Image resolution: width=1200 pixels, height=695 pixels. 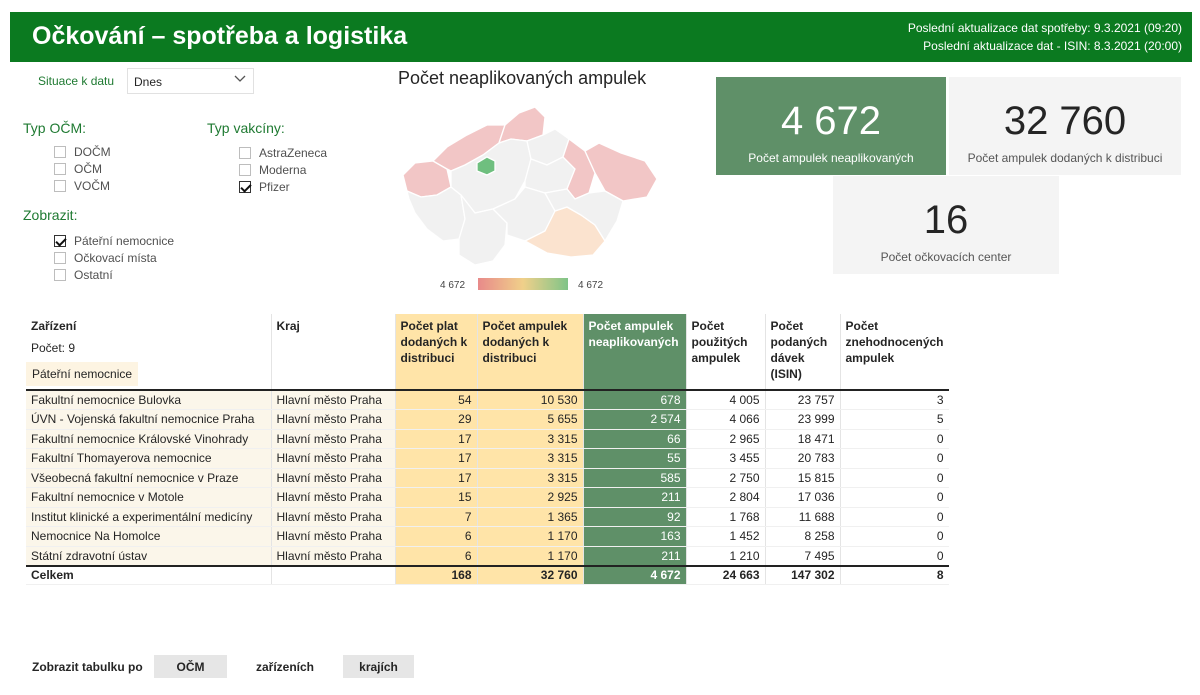 I want to click on cell-neaplikovanych: 585, so click(x=635, y=478).